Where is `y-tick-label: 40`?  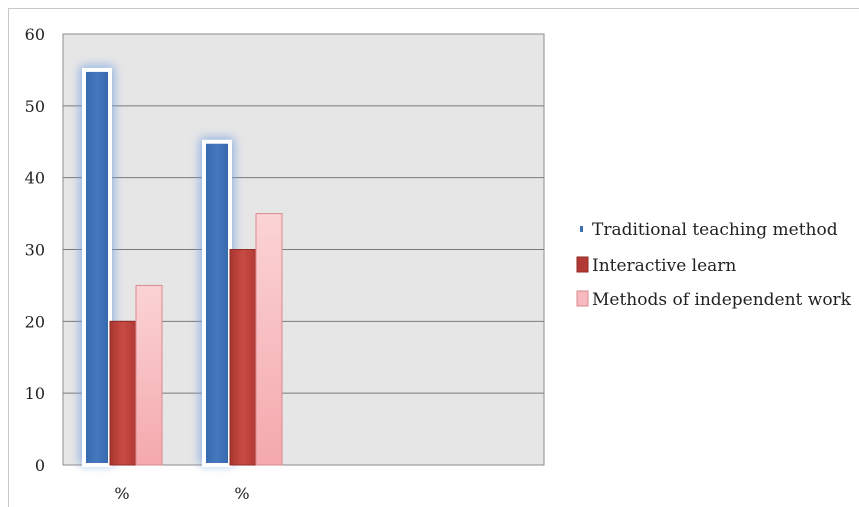
y-tick-label: 40 is located at coordinates (35, 178).